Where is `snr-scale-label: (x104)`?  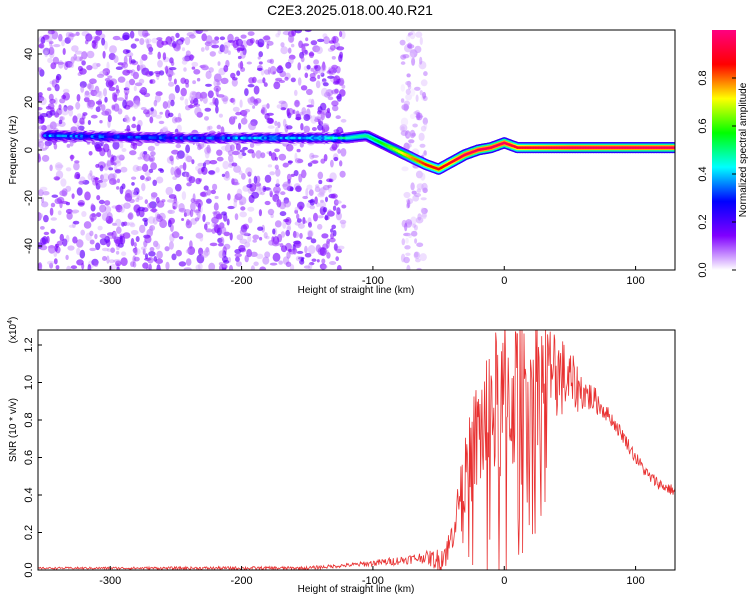
snr-scale-label: (x104) is located at coordinates (13, 330).